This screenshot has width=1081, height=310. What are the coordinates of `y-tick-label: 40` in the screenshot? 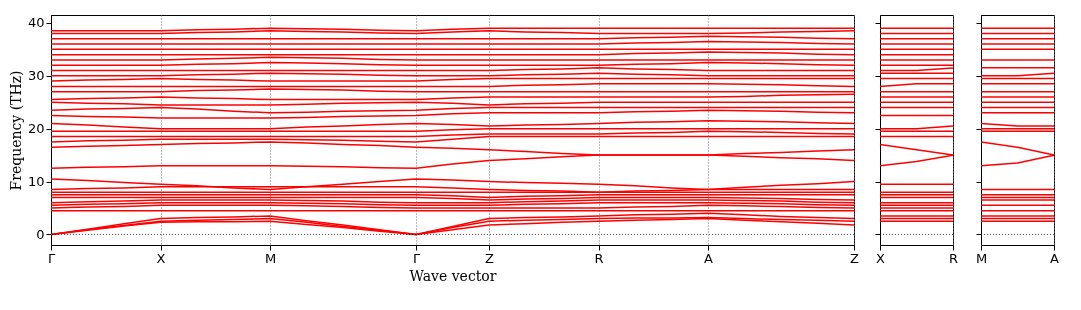 It's located at (36, 23).